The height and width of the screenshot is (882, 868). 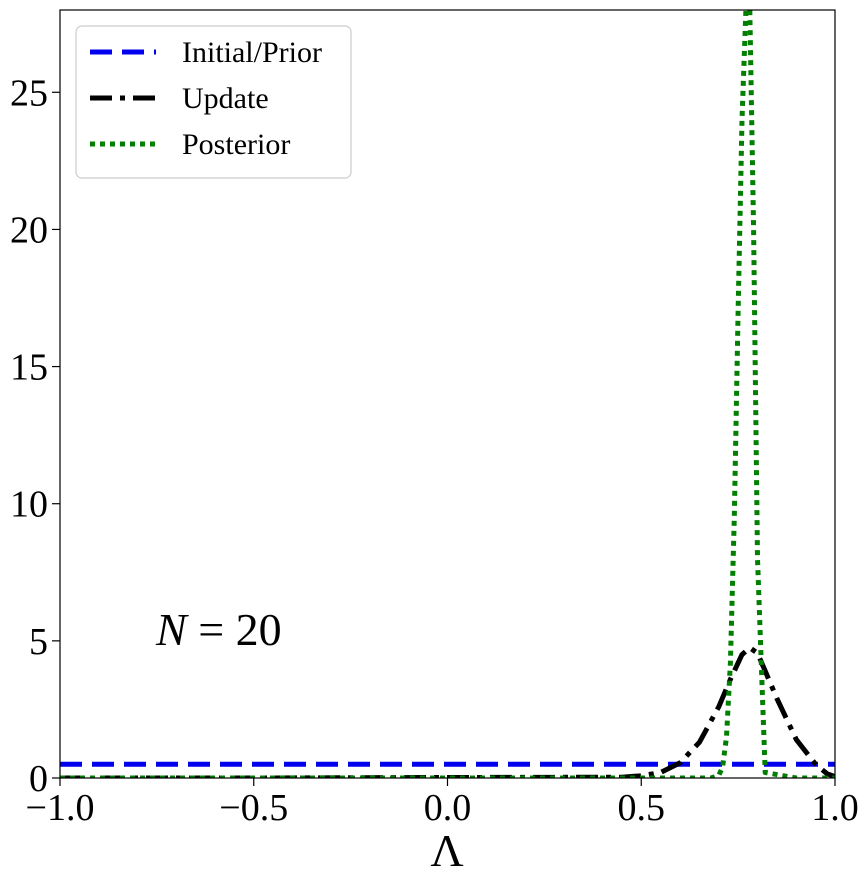 I want to click on legend-label: Update, so click(x=225, y=98).